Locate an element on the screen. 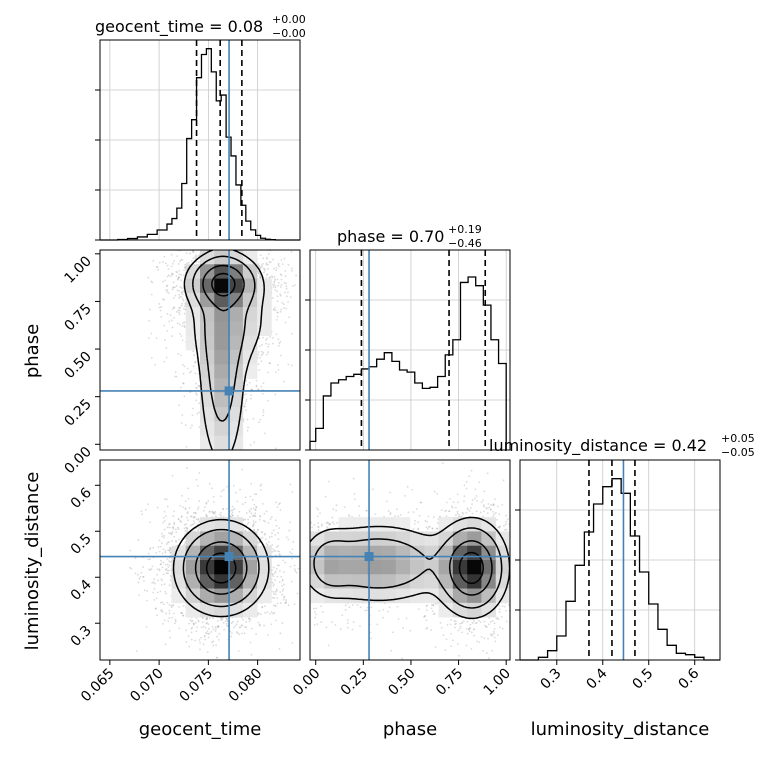  ylabel-phase: phase is located at coordinates (32, 351).